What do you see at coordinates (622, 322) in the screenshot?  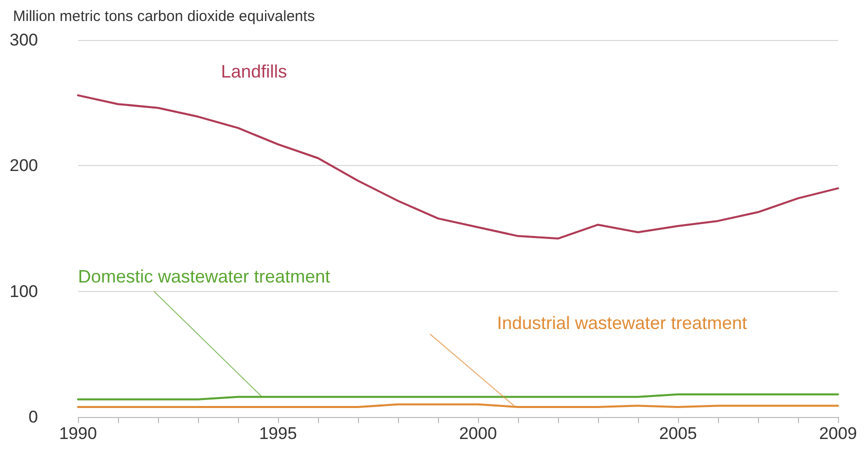 I see `text: Industrial wastewater treatment` at bounding box center [622, 322].